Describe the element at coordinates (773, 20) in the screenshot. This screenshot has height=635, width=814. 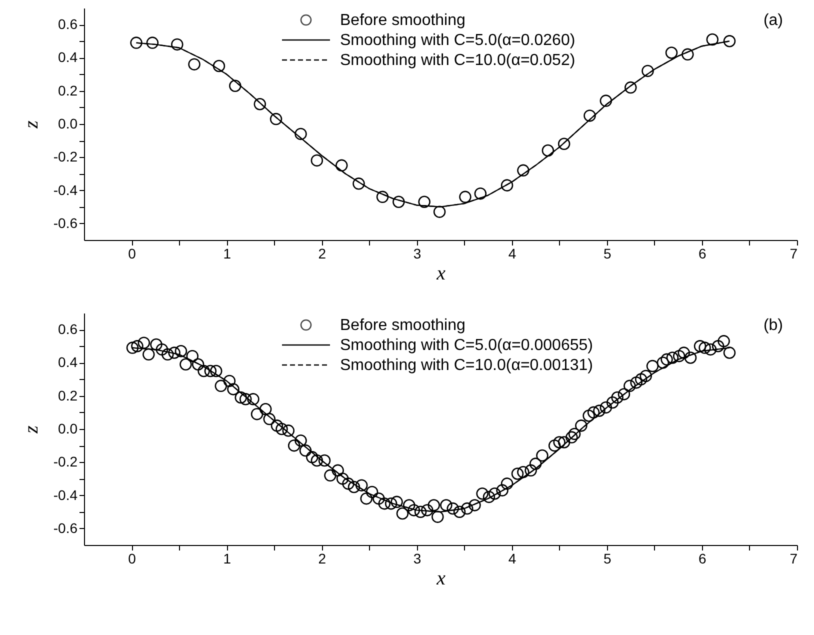
I see `annotation: (a)` at that location.